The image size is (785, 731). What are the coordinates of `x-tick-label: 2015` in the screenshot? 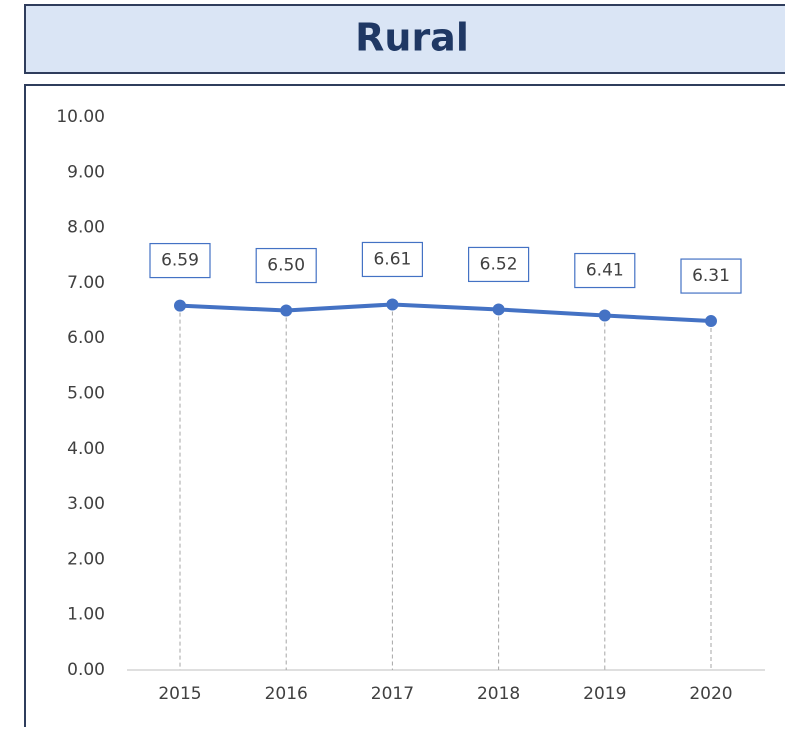 It's located at (179, 694).